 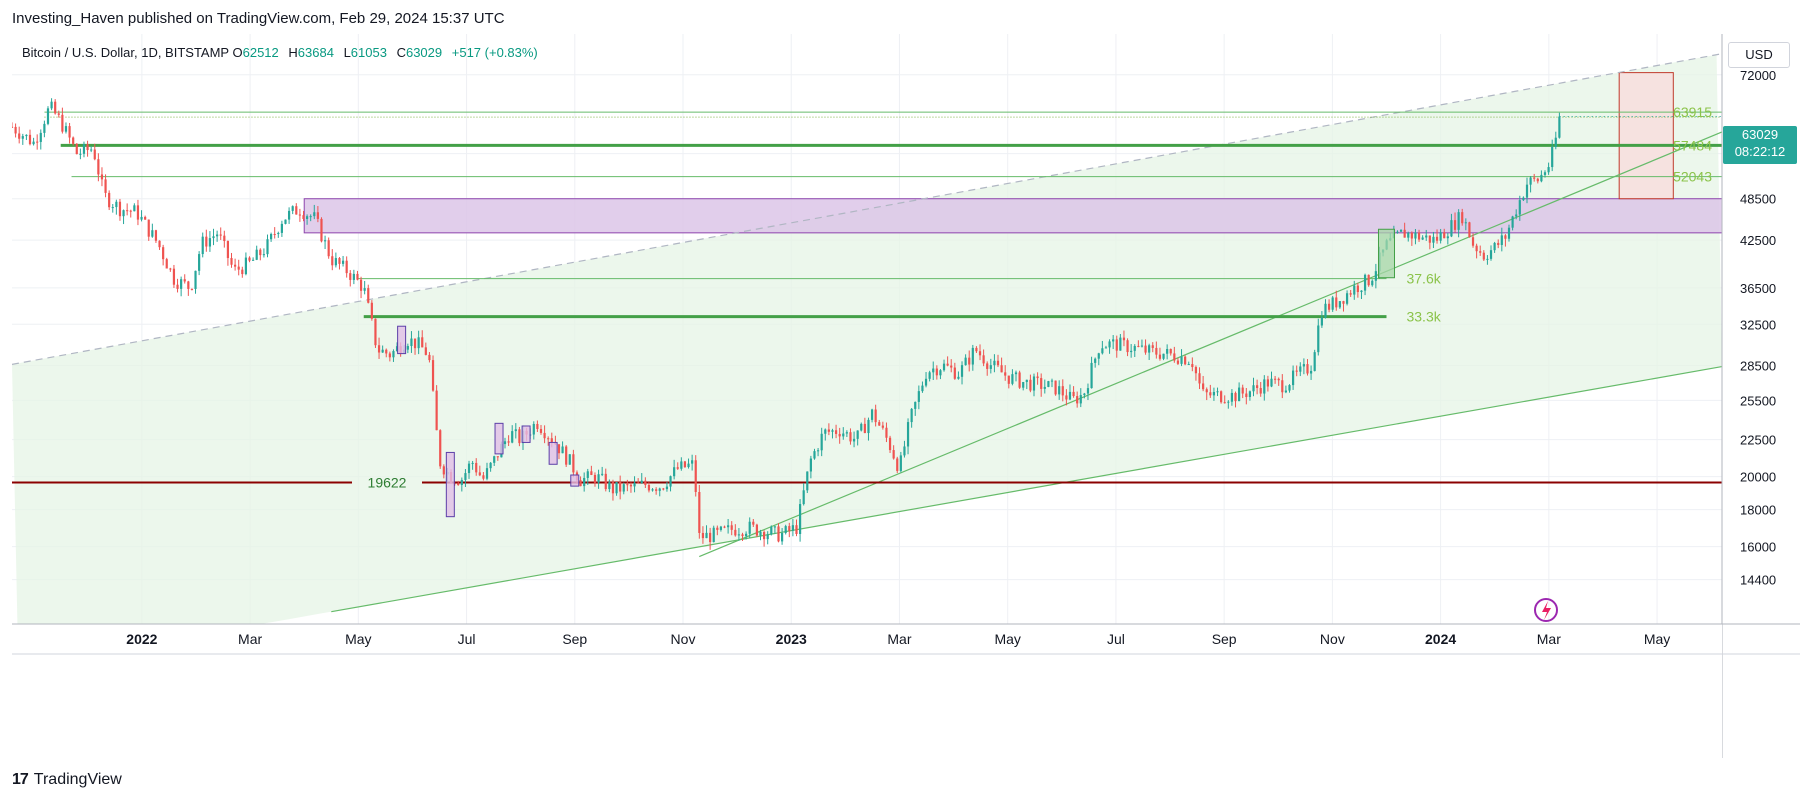 What do you see at coordinates (1007, 639) in the screenshot?
I see `time-tick-label: May` at bounding box center [1007, 639].